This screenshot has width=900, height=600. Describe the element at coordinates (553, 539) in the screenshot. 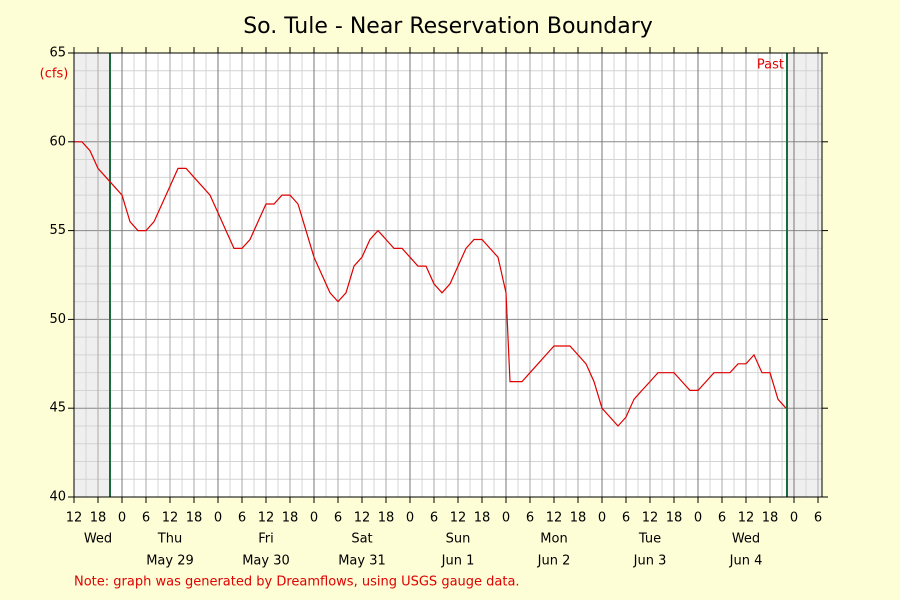

I see `day-label: Mon` at that location.